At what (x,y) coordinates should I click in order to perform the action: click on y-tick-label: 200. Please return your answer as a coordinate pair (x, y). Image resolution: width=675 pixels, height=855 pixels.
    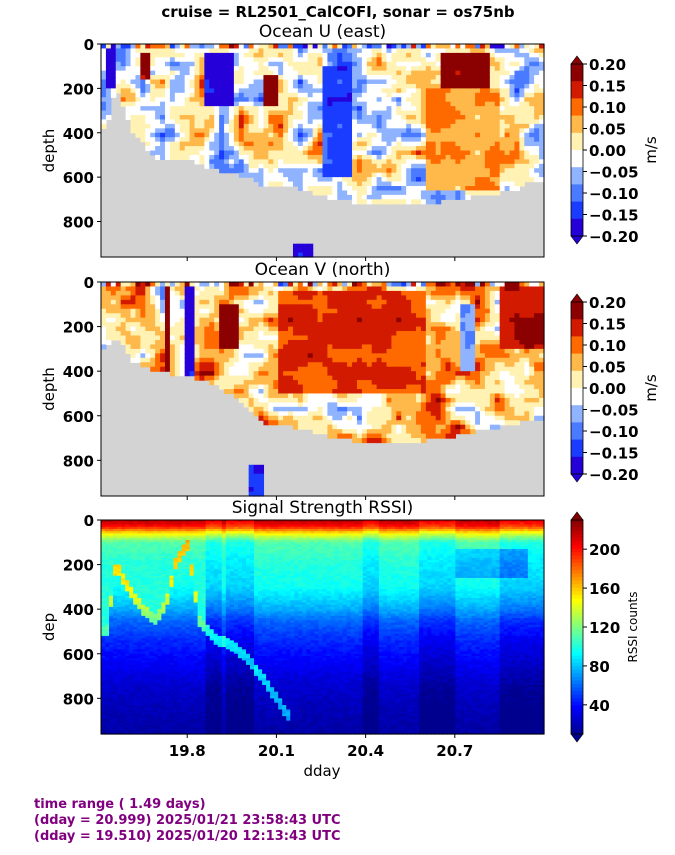
    Looking at the image, I should click on (78, 89).